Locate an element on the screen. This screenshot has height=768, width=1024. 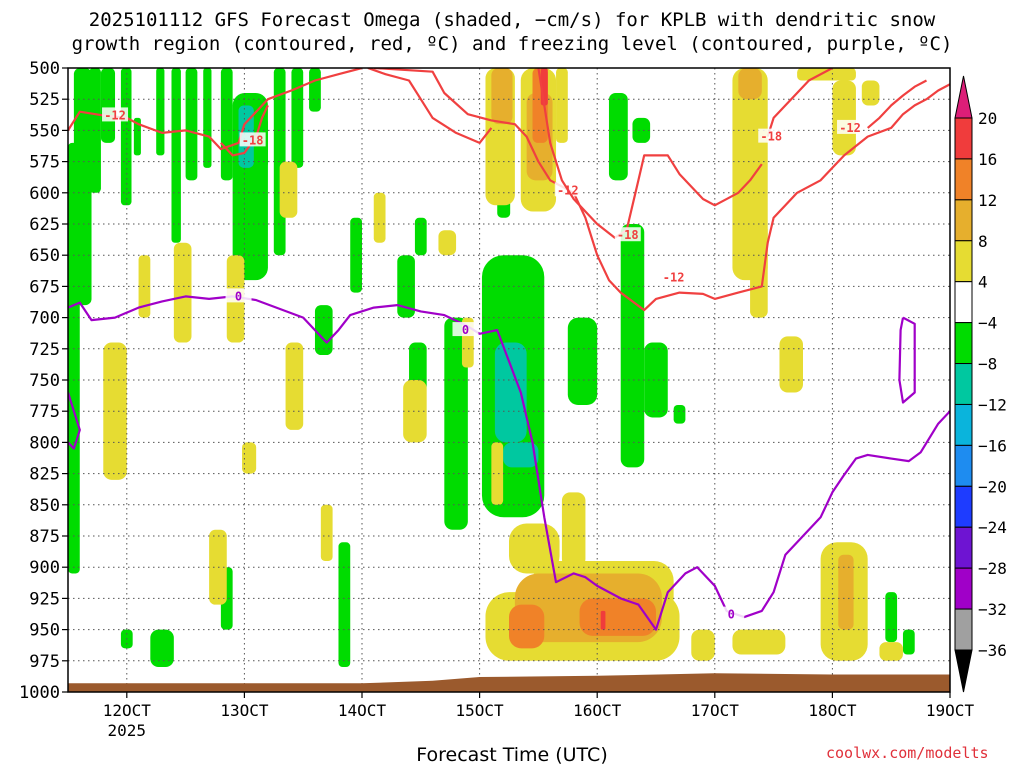
freezing-contour-label-2: 0 is located at coordinates (465, 330).